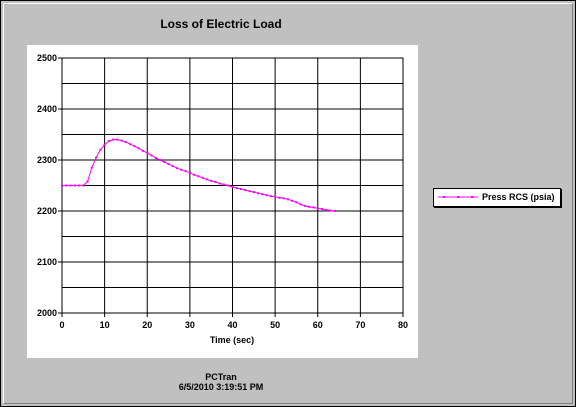 The height and width of the screenshot is (407, 576). What do you see at coordinates (47, 313) in the screenshot?
I see `y-tick-label: 2000` at bounding box center [47, 313].